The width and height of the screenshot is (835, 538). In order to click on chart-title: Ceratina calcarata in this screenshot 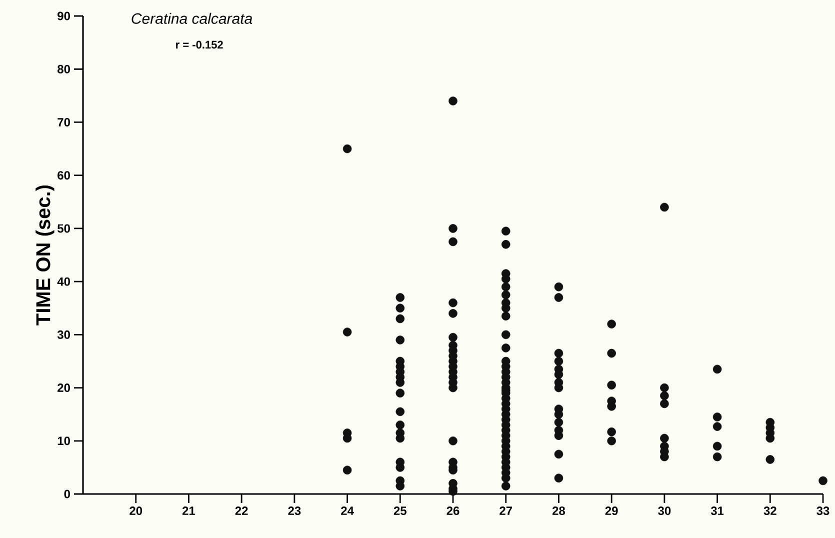, I will do `click(192, 18)`.